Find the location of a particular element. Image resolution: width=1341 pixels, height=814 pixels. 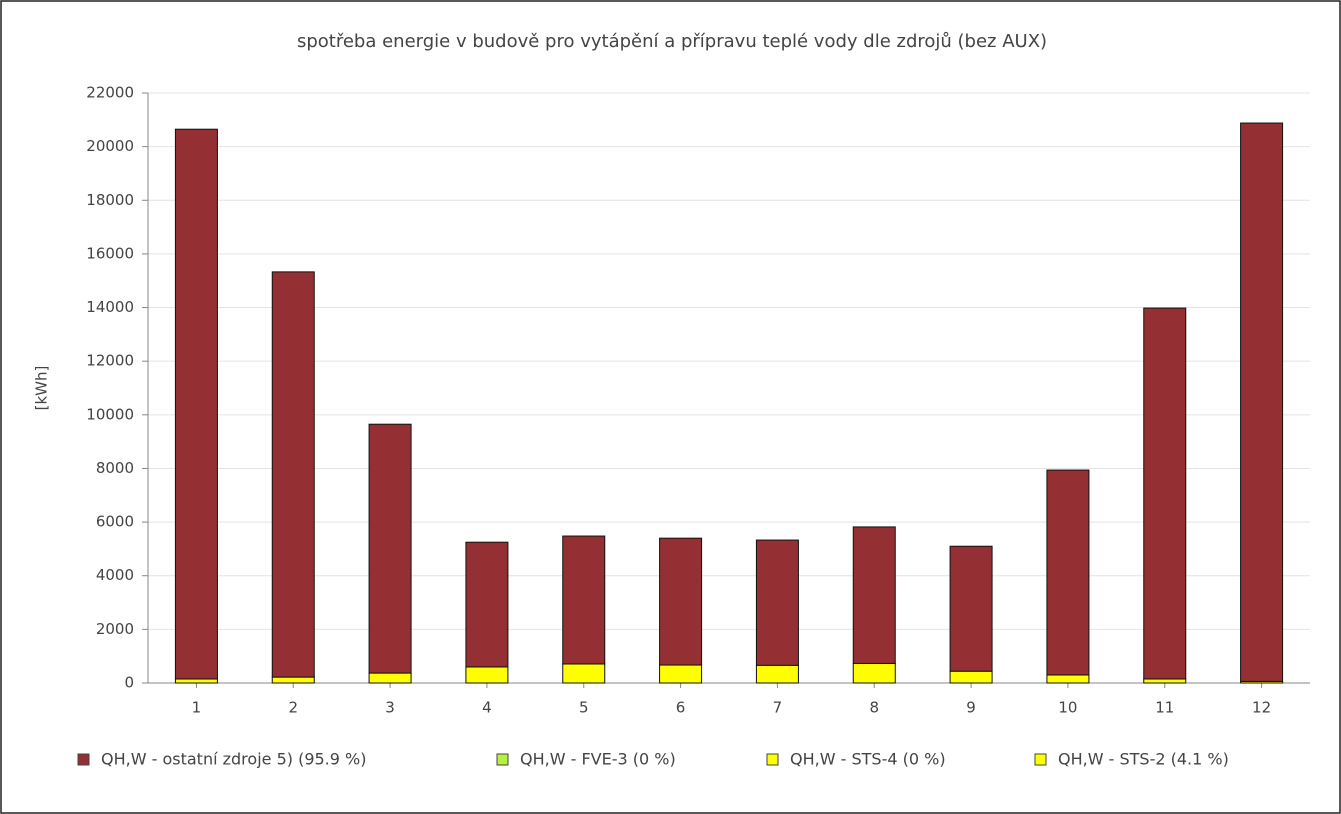

x-tick-label: 5 is located at coordinates (584, 708).